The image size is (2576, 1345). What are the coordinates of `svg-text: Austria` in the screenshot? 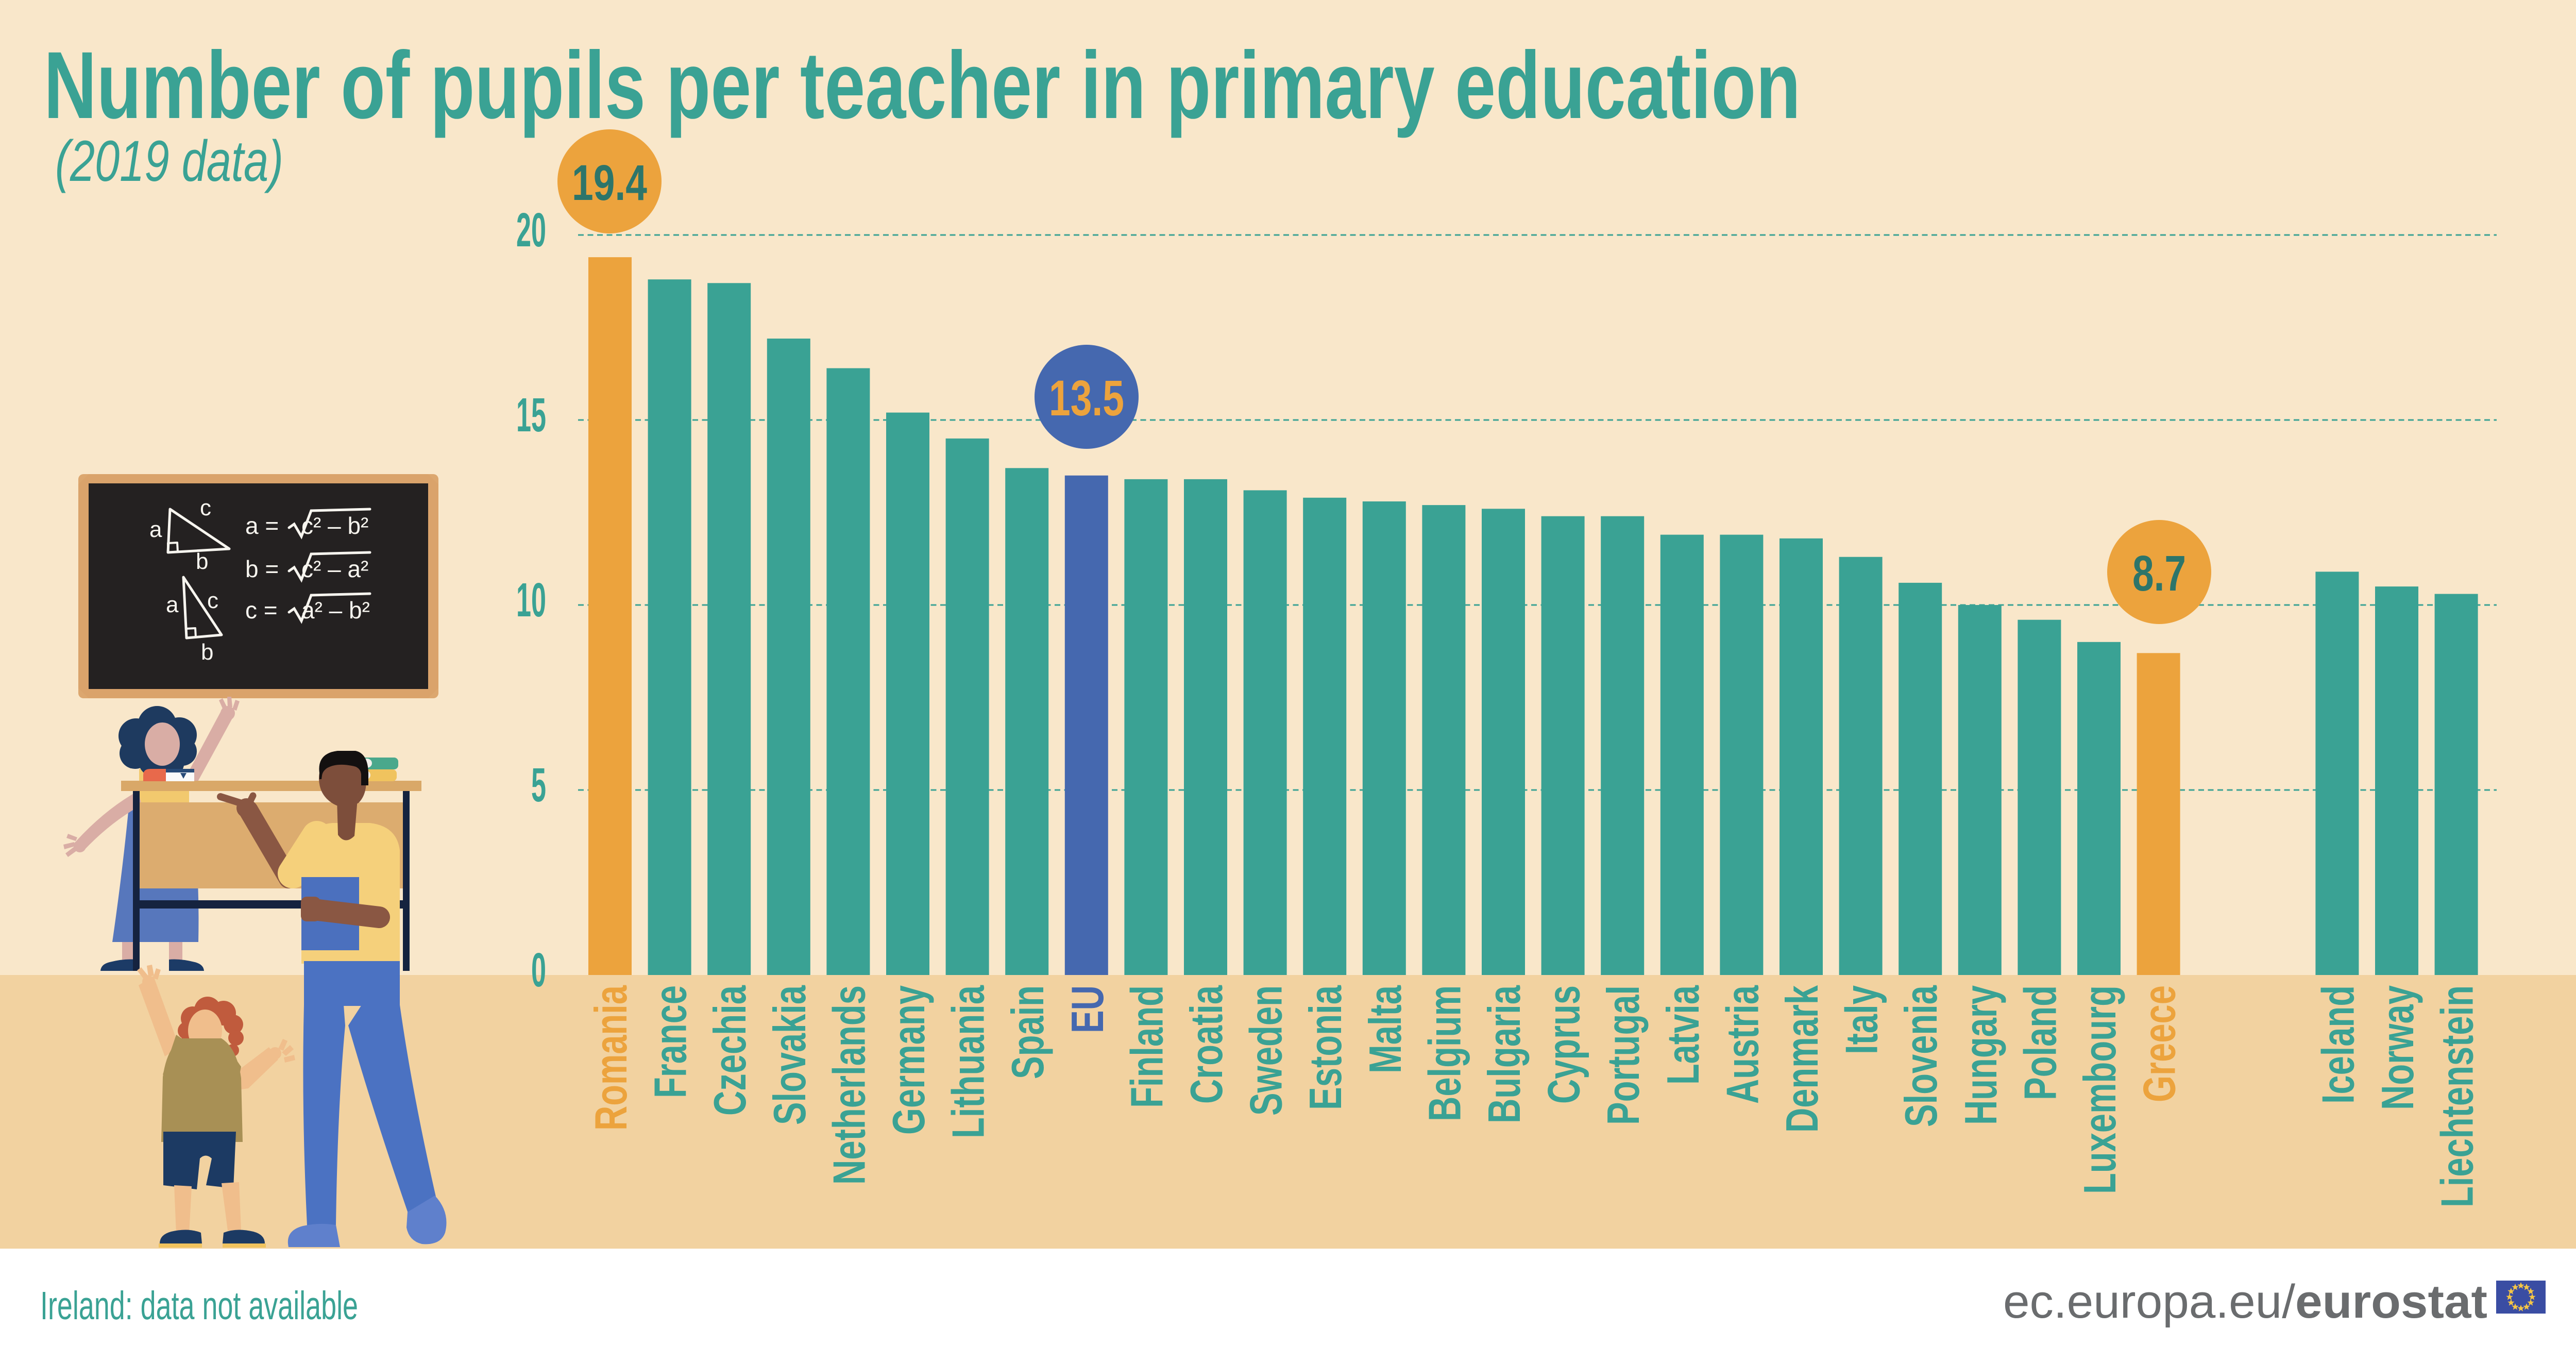 It's located at (1742, 1044).